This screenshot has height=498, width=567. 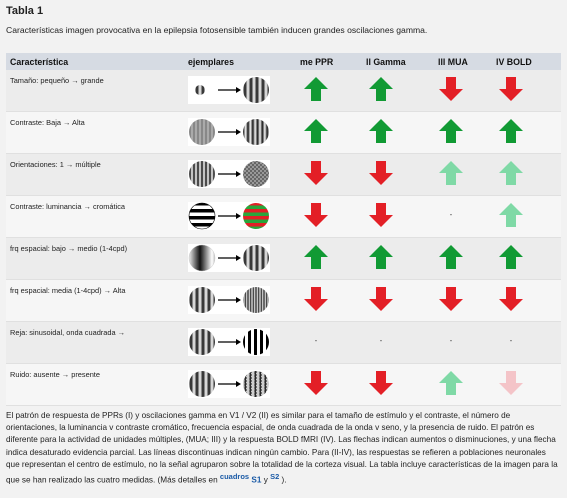 What do you see at coordinates (211, 62) in the screenshot?
I see `header-ejemplares: ejemplares` at bounding box center [211, 62].